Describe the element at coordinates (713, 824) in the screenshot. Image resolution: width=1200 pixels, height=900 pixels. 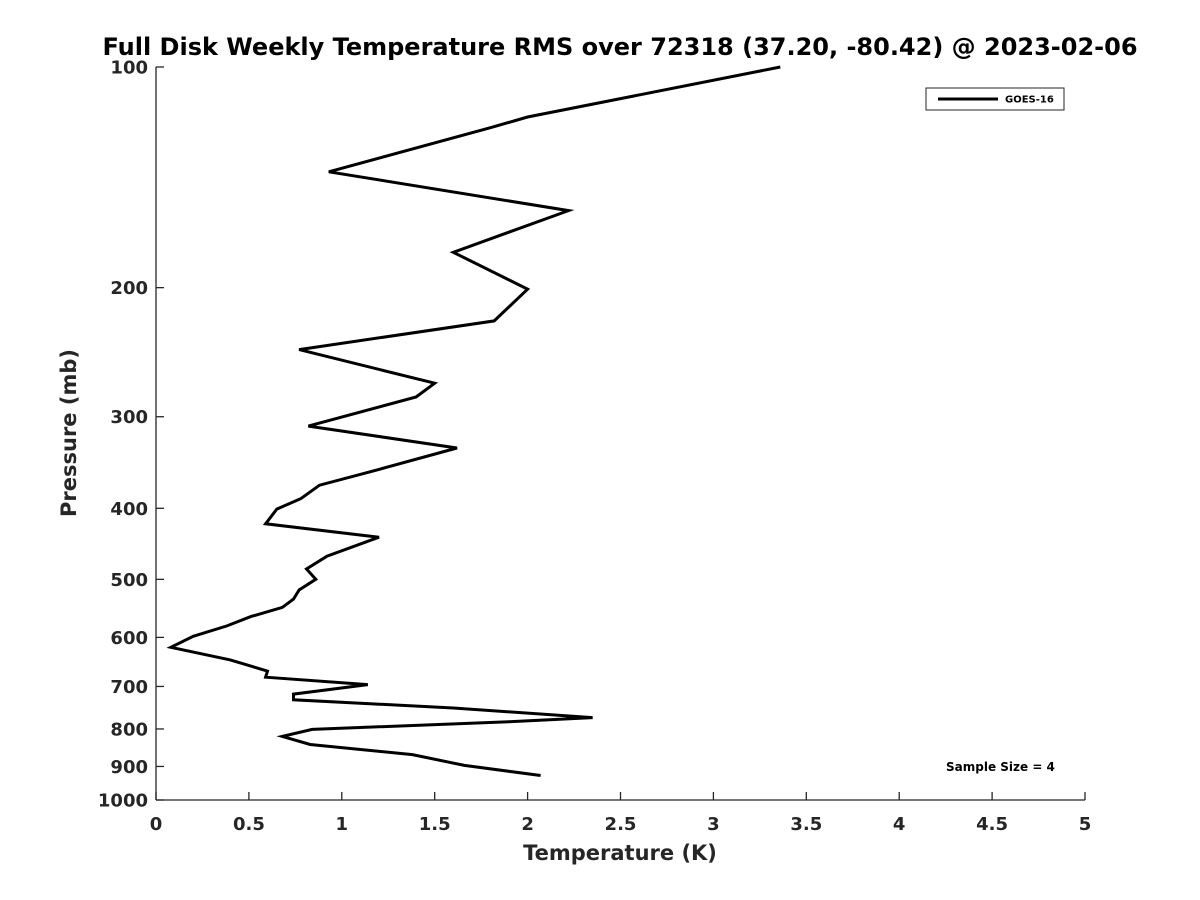
I see `x-tick-label: 3` at that location.